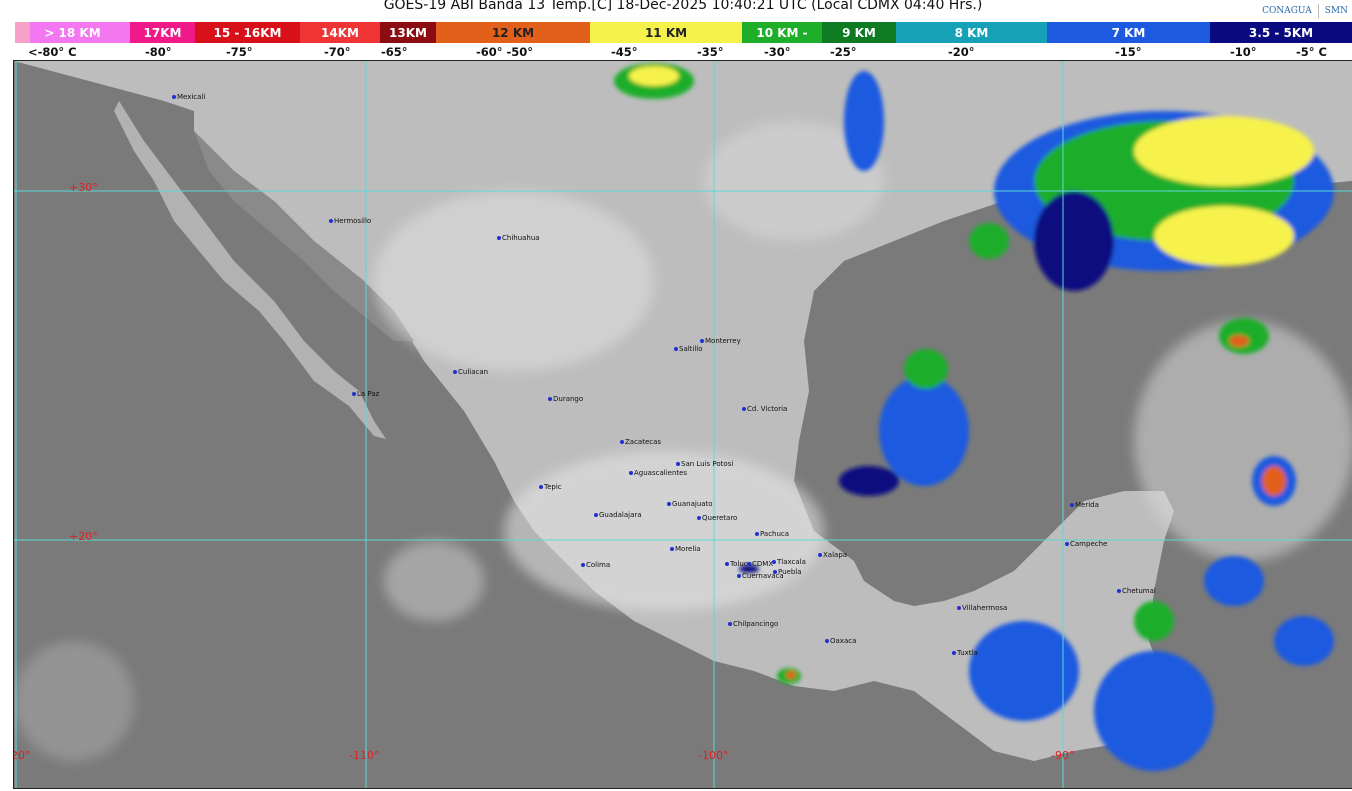 This screenshot has width=1352, height=791. What do you see at coordinates (408, 32) in the screenshot?
I see `legend-band: 13KM` at bounding box center [408, 32].